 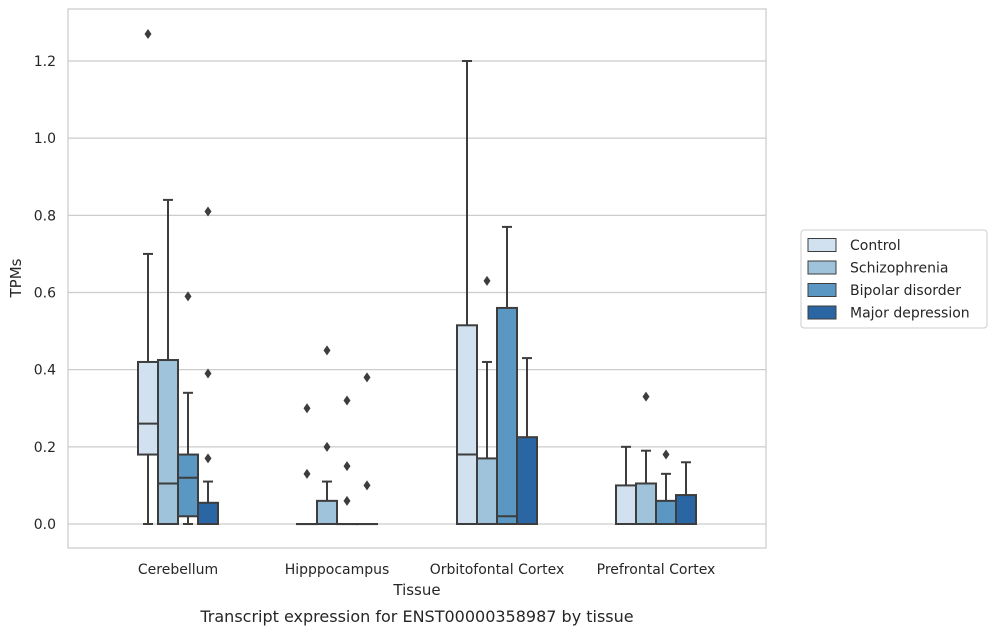 What do you see at coordinates (45, 448) in the screenshot?
I see `y-tick-label: 0.2` at bounding box center [45, 448].